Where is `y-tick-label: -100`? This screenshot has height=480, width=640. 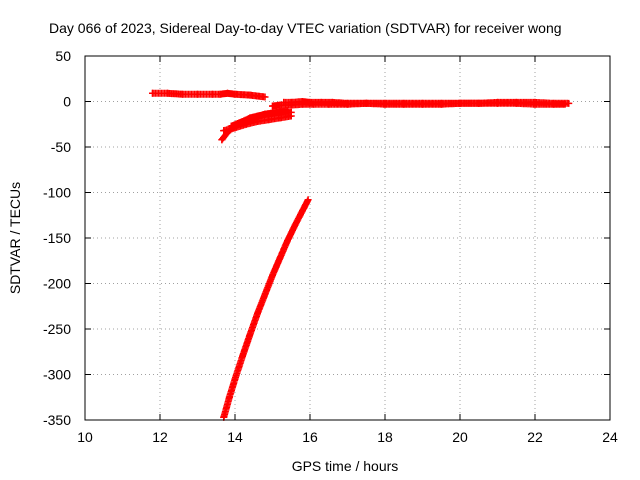 y-tick-label: -100 is located at coordinates (57, 193).